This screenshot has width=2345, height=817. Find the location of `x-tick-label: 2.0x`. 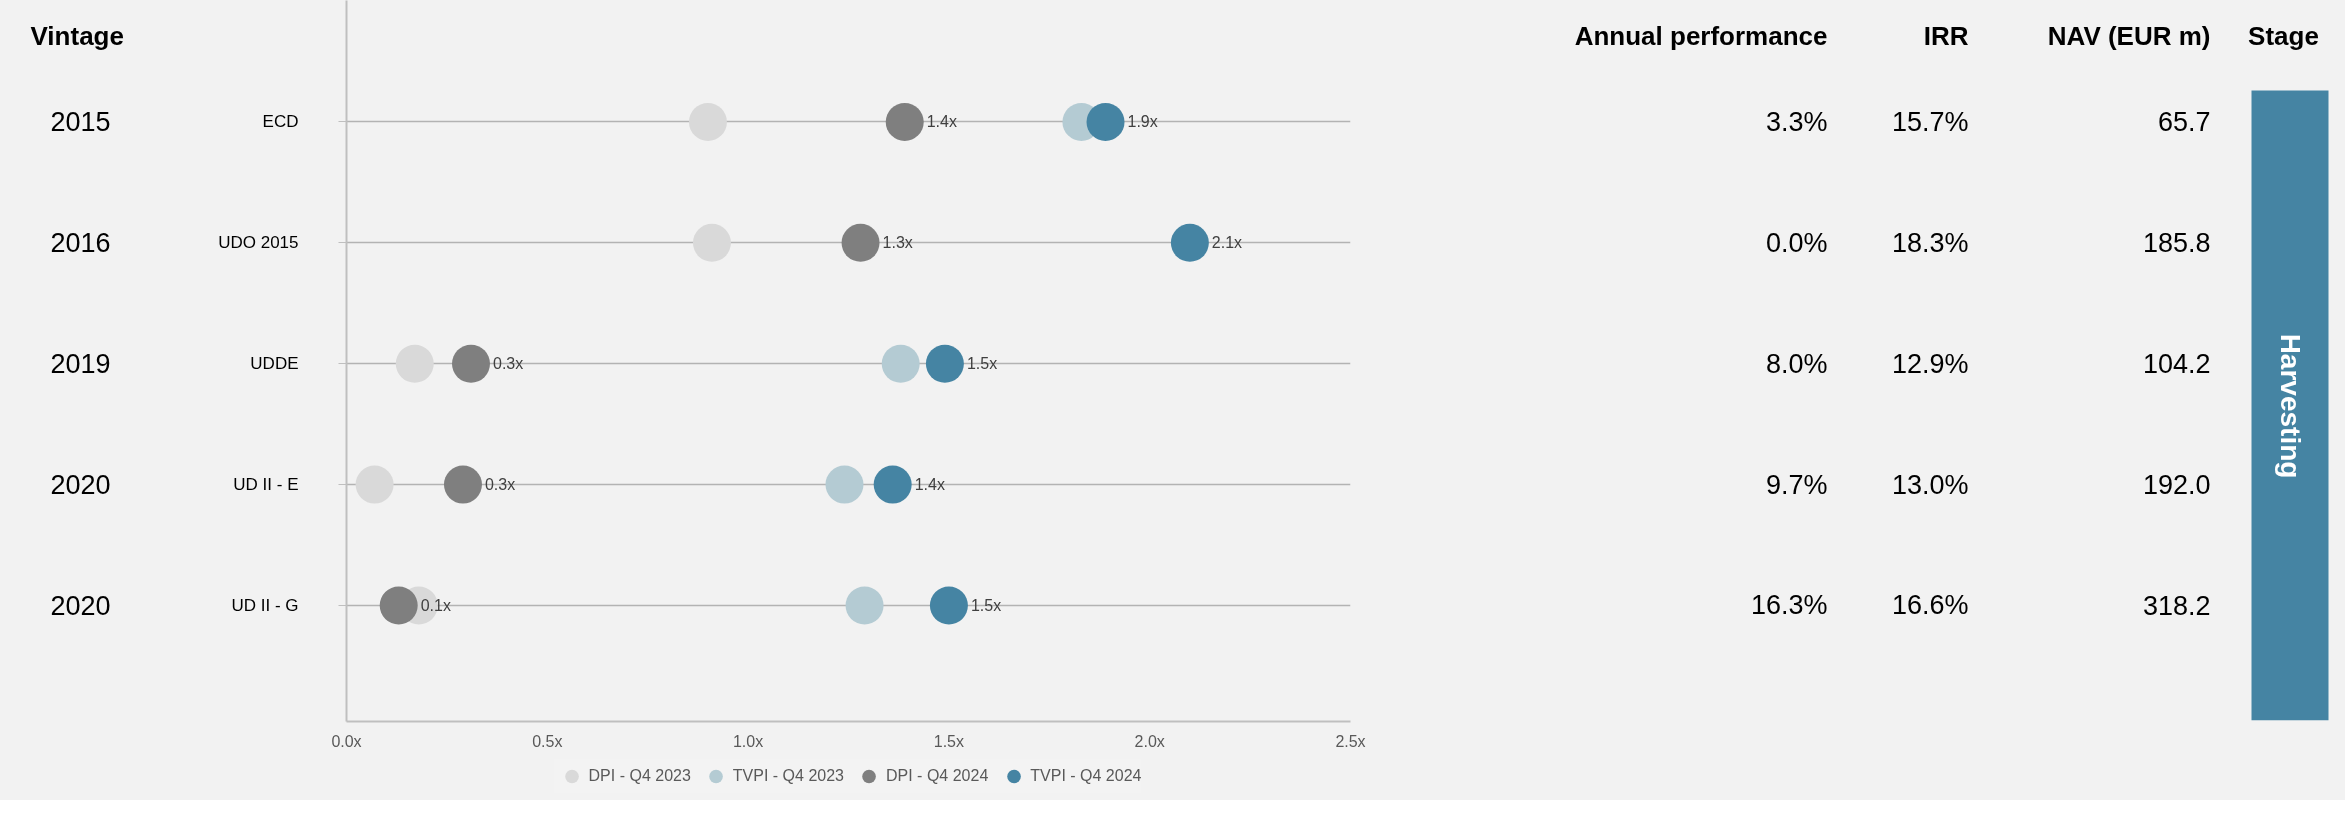

x-tick-label: 2.0x is located at coordinates (1149, 741).